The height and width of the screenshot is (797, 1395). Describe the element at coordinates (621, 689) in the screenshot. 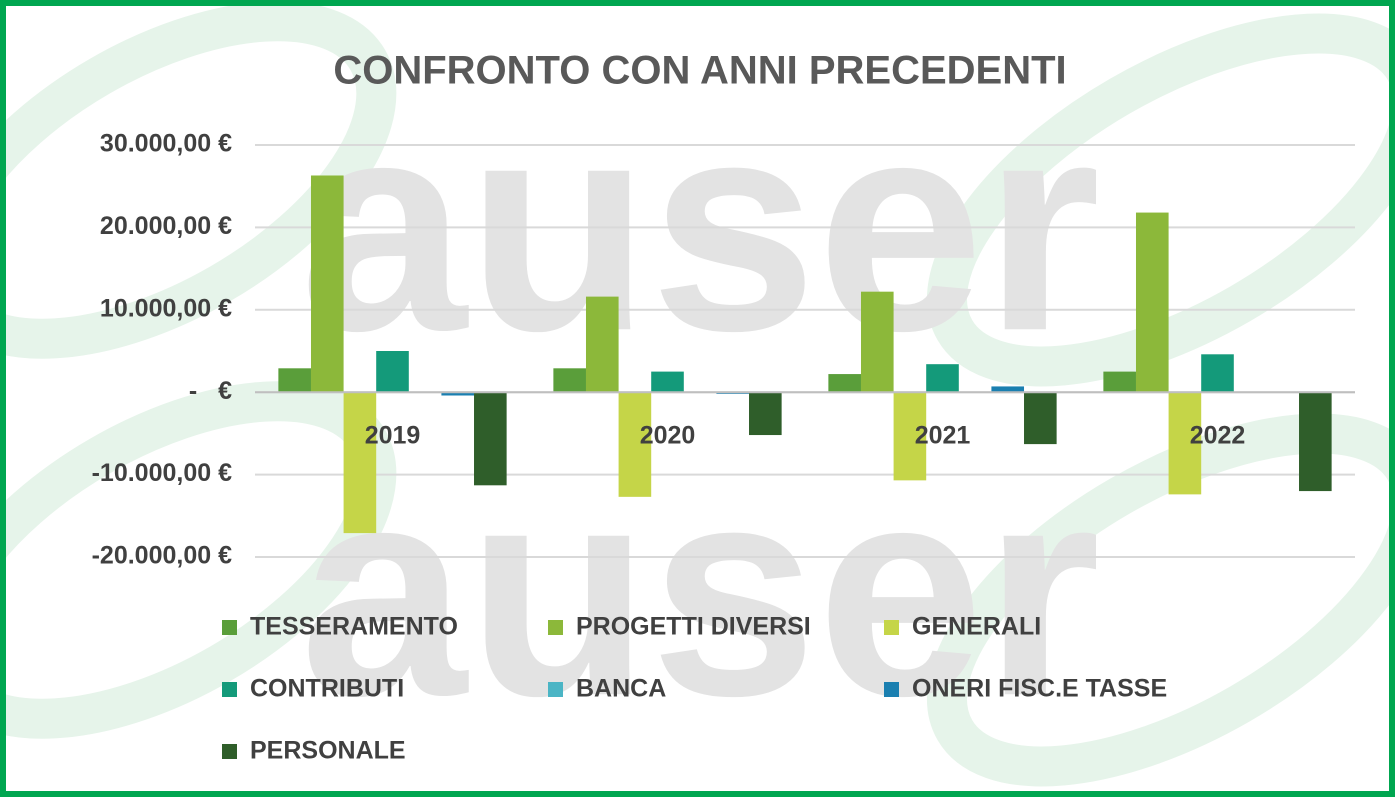

I see `legend-label: BANCA` at that location.